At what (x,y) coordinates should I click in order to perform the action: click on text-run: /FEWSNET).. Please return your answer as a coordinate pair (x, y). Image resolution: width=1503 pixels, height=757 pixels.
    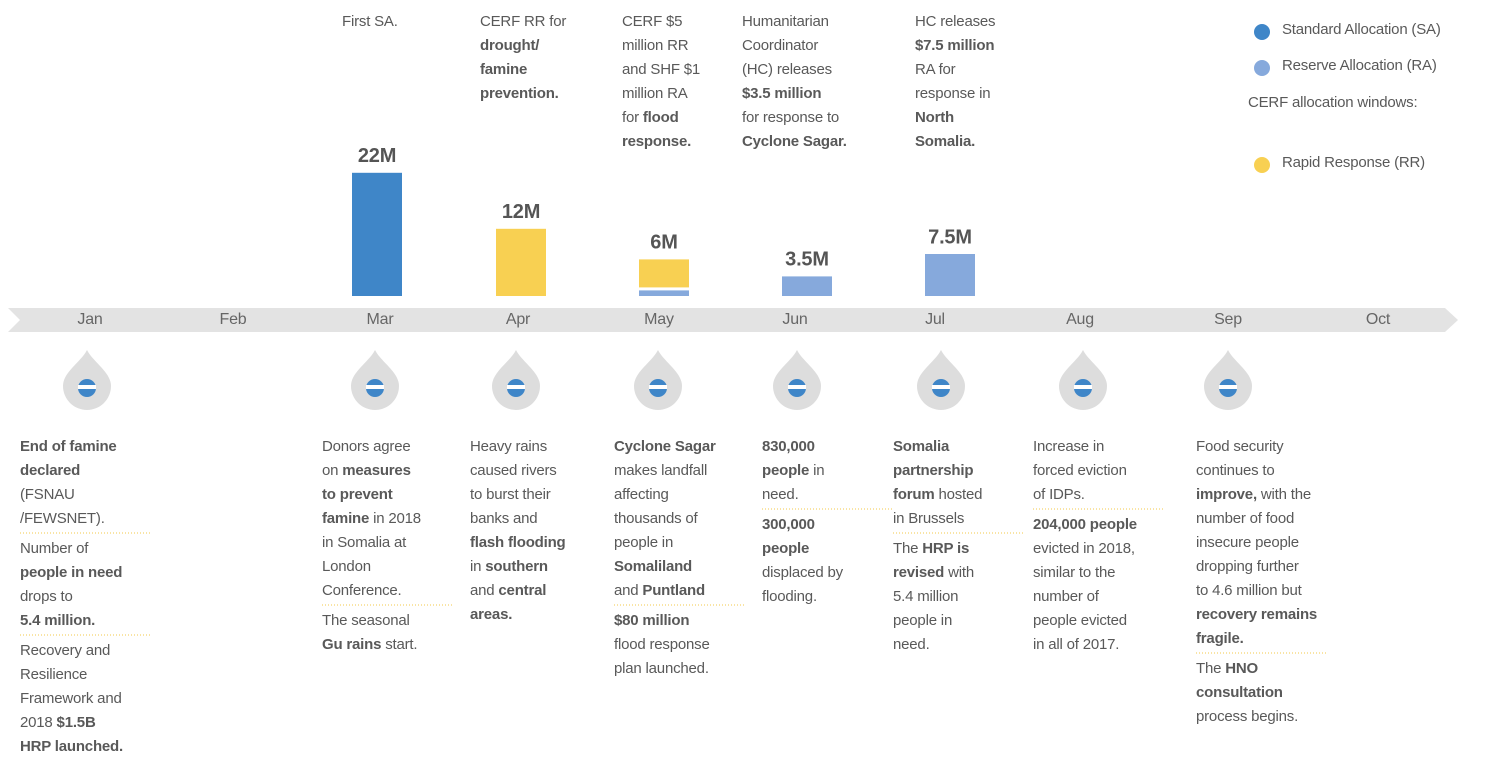
    Looking at the image, I should click on (62, 518).